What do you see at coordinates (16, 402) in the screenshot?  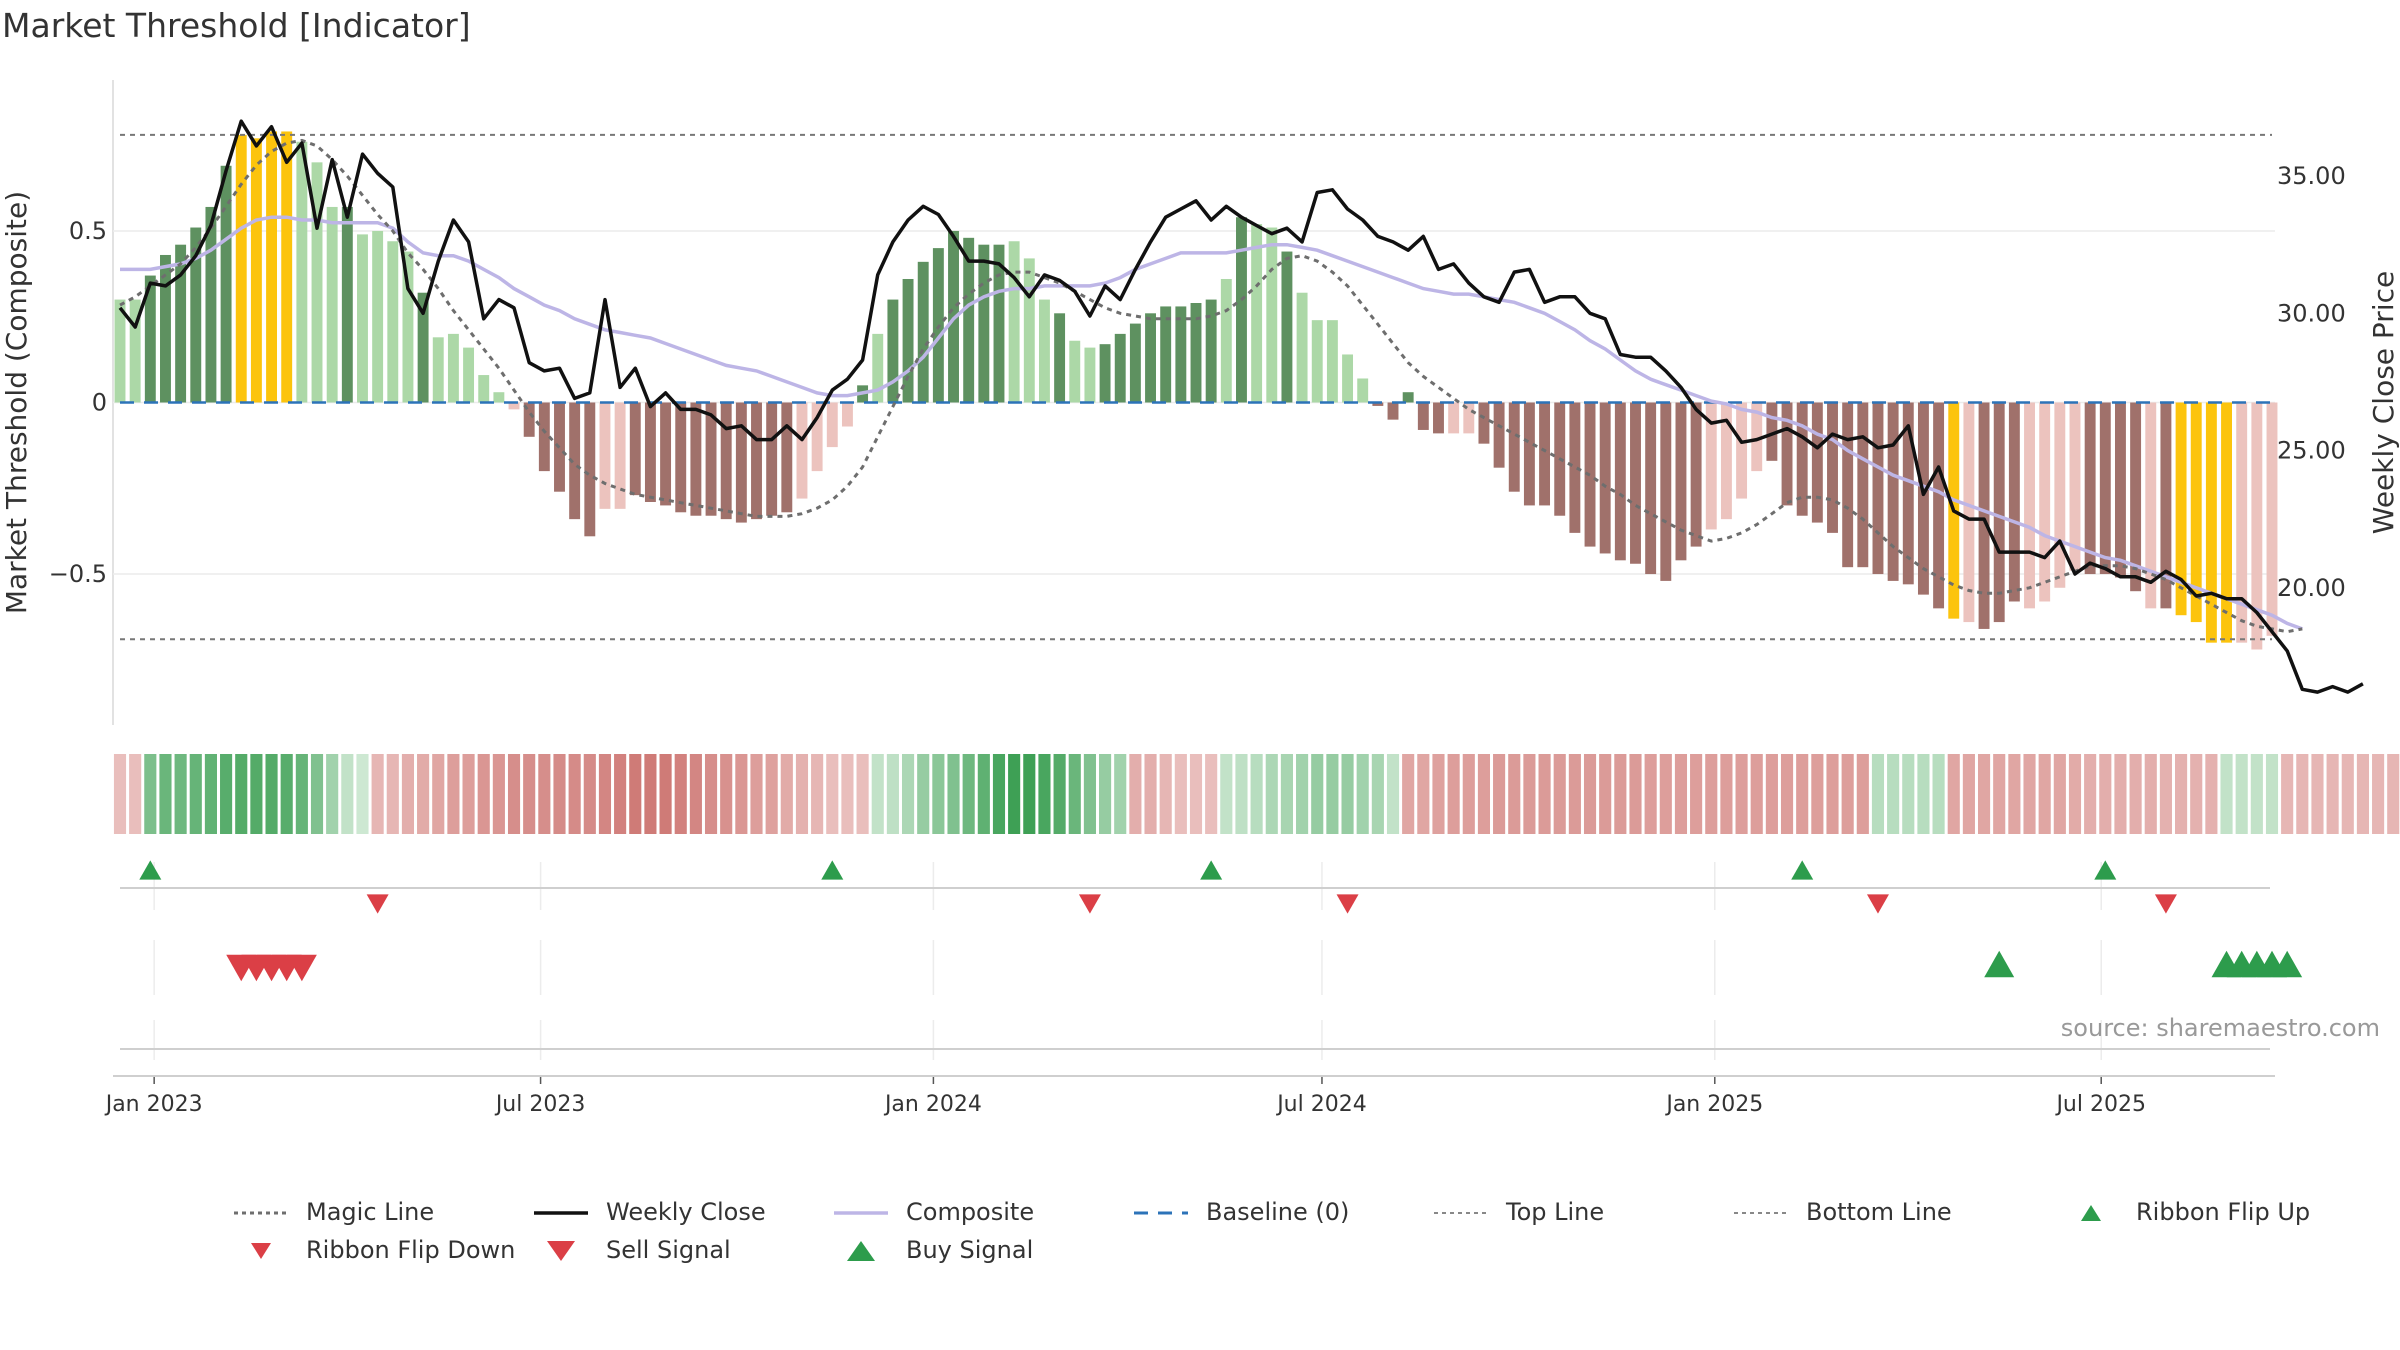 I see `left-axis-label: Market Threshold (Composite)` at bounding box center [16, 402].